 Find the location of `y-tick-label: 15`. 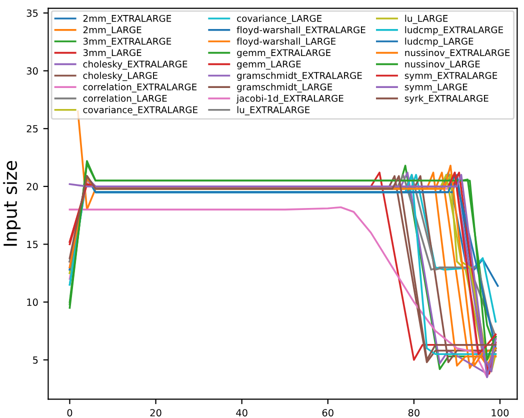

y-tick-label: 15 is located at coordinates (32, 244).